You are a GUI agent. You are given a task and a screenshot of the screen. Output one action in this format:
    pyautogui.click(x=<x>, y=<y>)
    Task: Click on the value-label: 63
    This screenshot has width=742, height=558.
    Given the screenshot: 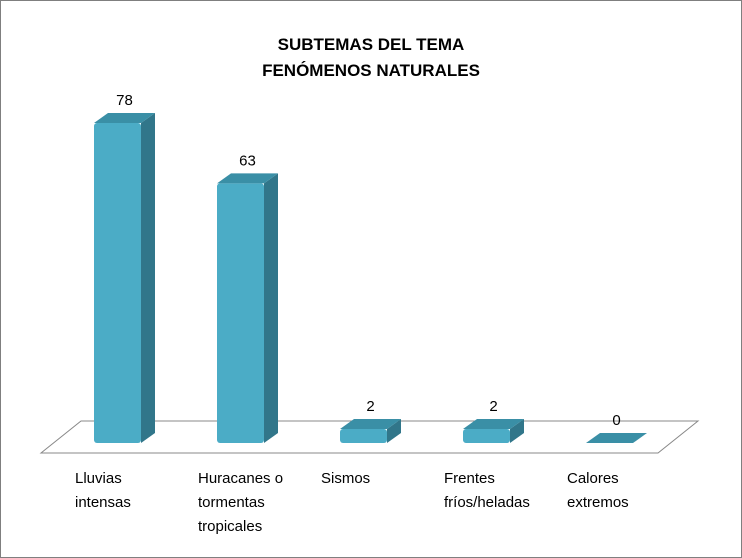 What is the action you would take?
    pyautogui.click(x=247, y=160)
    